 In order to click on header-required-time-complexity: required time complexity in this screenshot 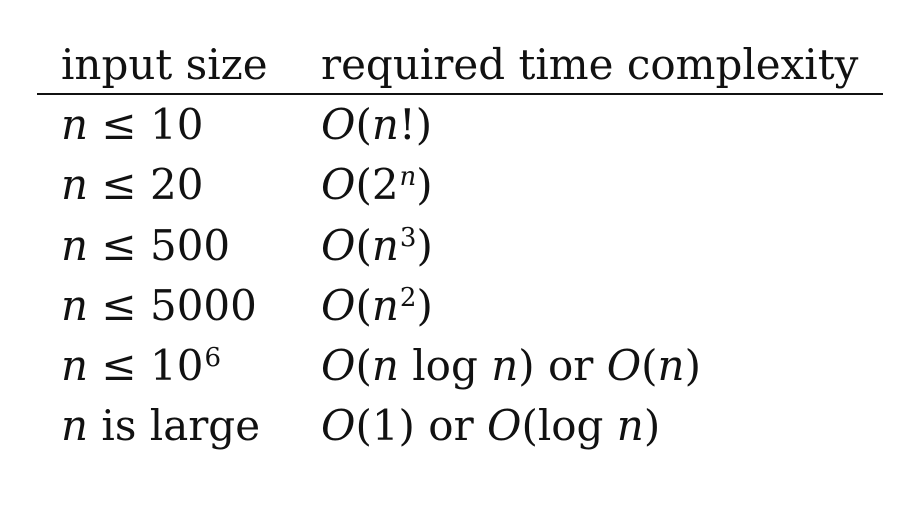, I will do `click(590, 64)`.